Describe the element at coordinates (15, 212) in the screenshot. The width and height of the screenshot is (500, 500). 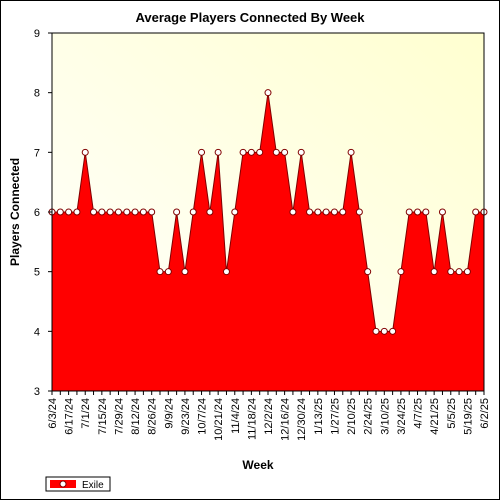
I see `y-axis-title: Players Connected` at that location.